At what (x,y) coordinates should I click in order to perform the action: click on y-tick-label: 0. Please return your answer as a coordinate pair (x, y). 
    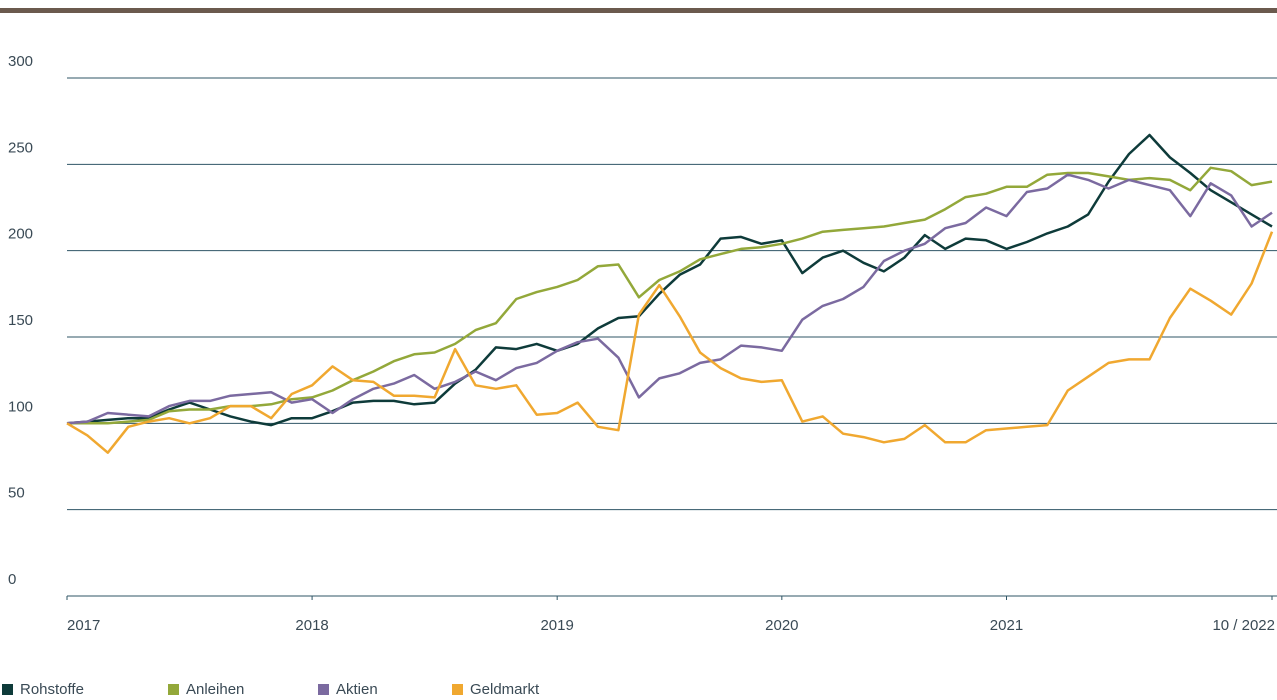
    Looking at the image, I should click on (12, 579).